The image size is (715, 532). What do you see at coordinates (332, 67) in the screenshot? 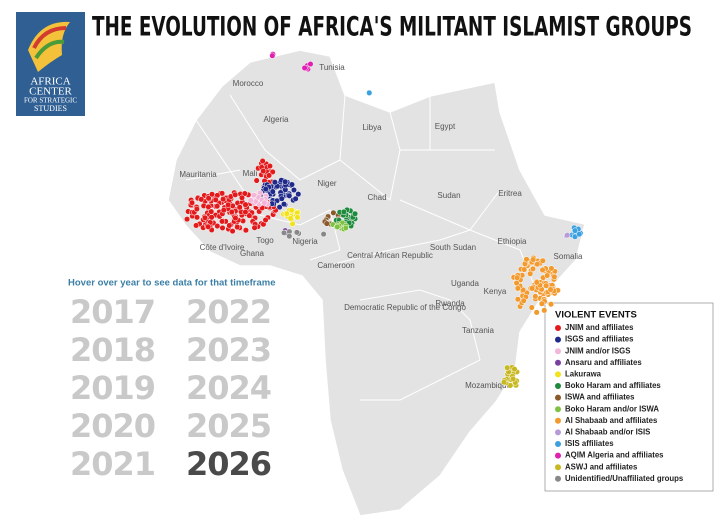
I see `country-label: Tunisia` at bounding box center [332, 67].